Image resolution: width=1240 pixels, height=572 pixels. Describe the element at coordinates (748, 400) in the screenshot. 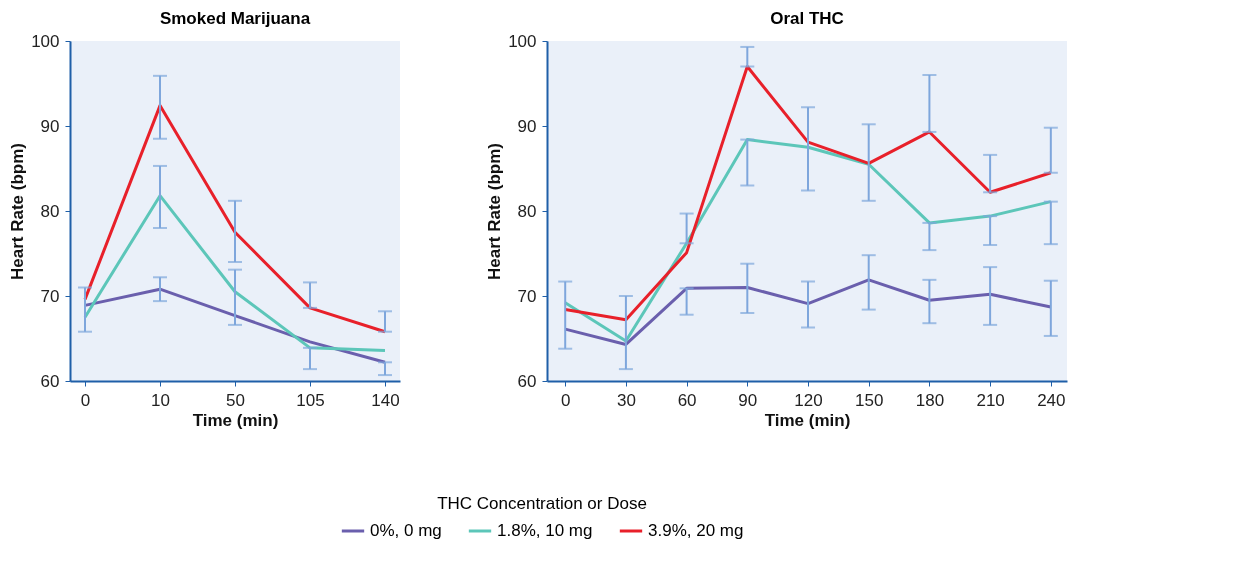

I see `x-tick-label: 90` at that location.